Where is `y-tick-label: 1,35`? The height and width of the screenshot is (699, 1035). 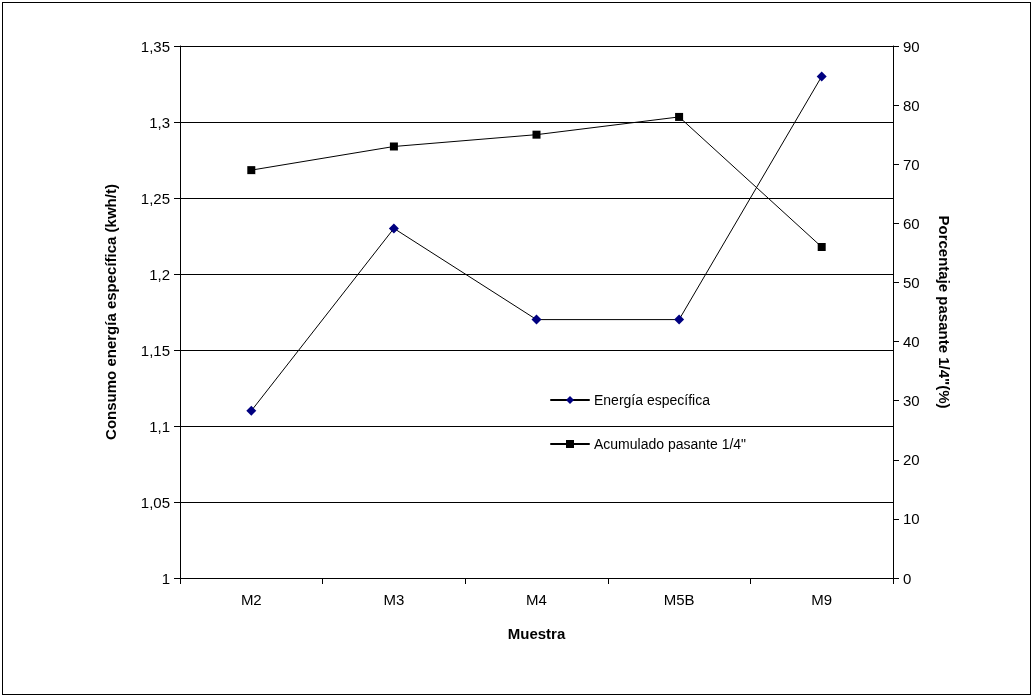 y-tick-label: 1,35 is located at coordinates (155, 46).